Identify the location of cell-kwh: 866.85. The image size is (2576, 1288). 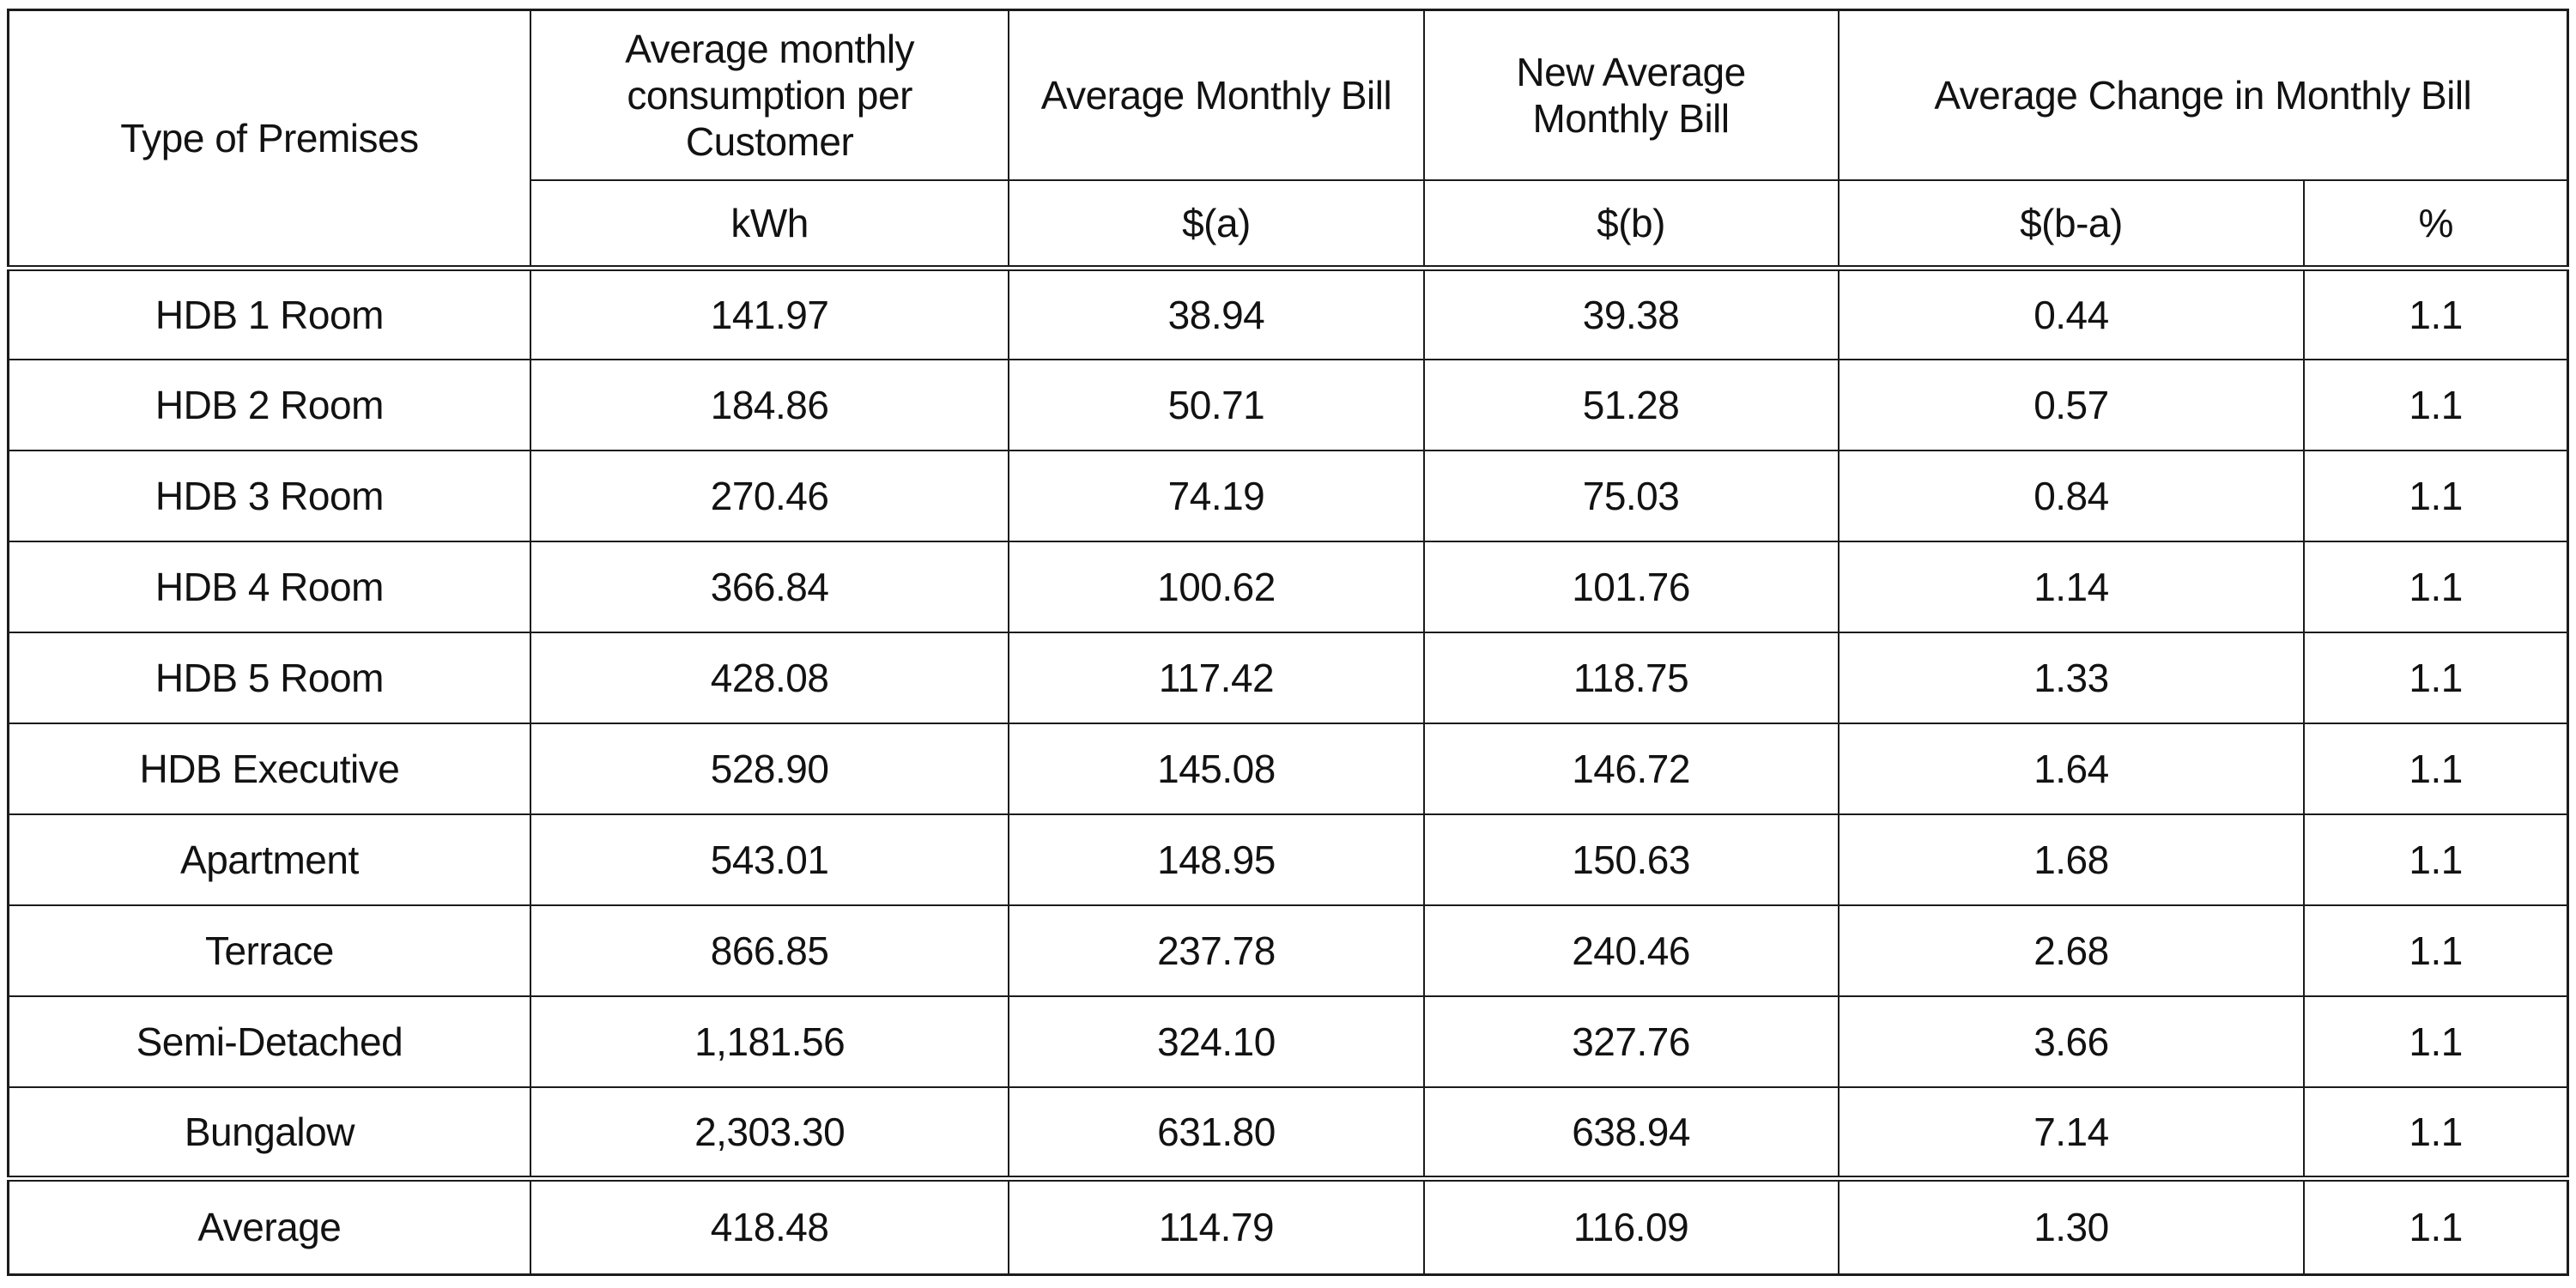
(769, 951).